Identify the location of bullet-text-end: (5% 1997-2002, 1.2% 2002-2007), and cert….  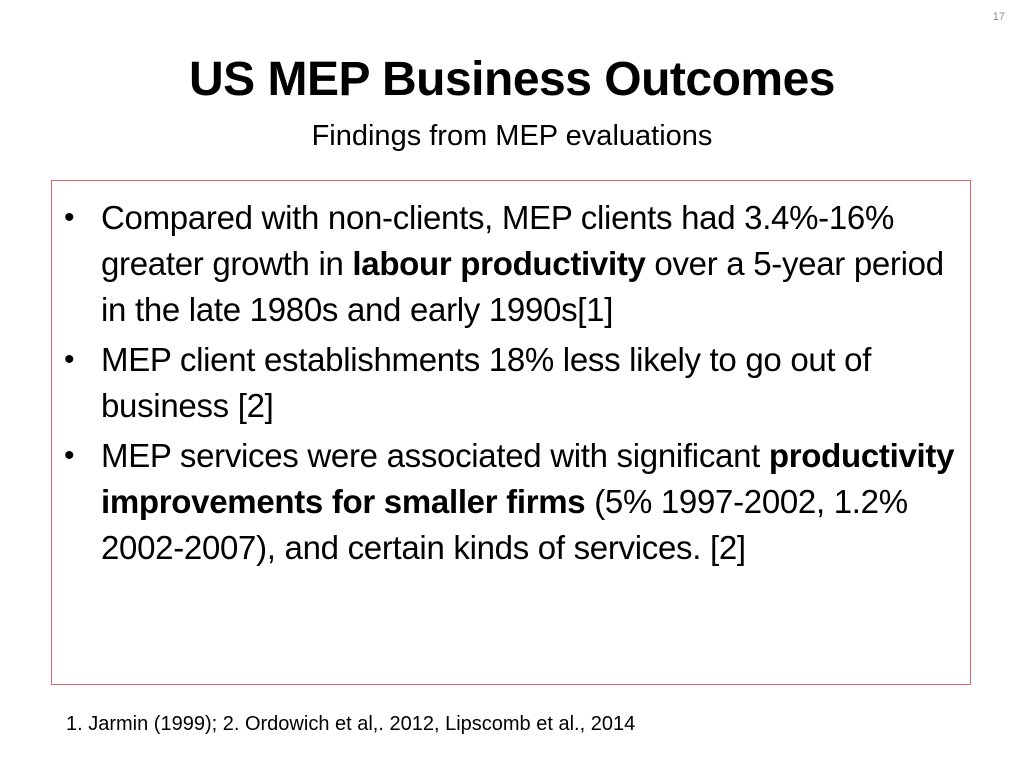
(504, 524).